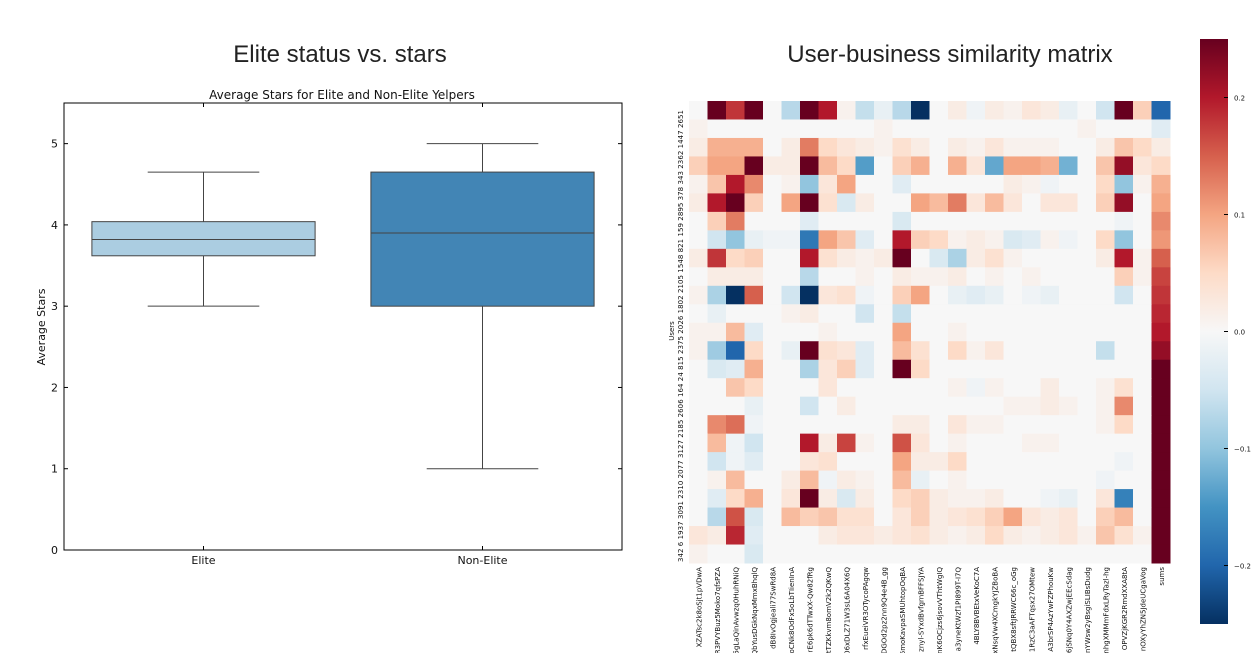 The image size is (1253, 653). I want to click on heatmap-col-label: znyl-SYxdBvfgrnBFFSJYA, so click(921, 609).